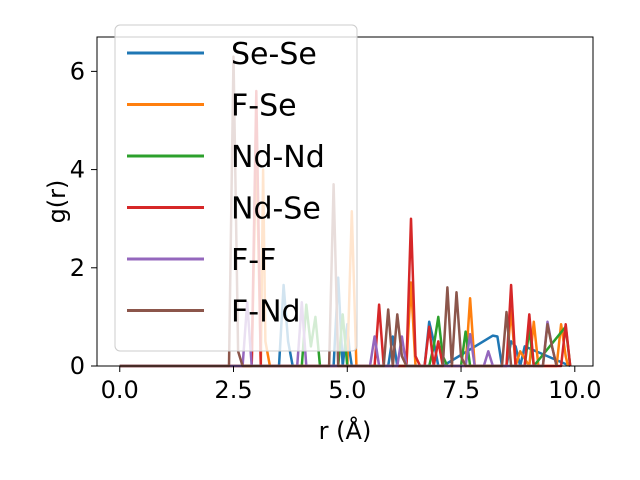 The image size is (640, 480). What do you see at coordinates (253, 260) in the screenshot?
I see `legend-label: F-F` at bounding box center [253, 260].